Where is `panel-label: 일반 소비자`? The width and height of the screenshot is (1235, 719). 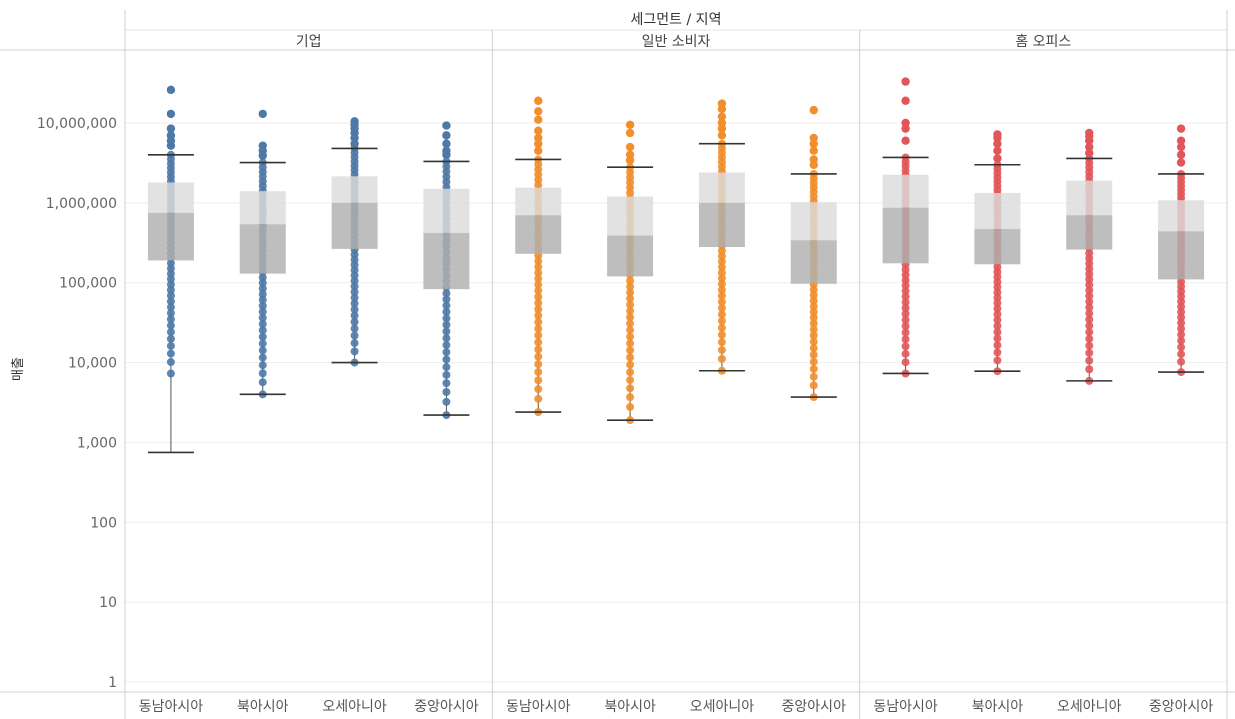 panel-label: 일반 소비자 is located at coordinates (676, 42).